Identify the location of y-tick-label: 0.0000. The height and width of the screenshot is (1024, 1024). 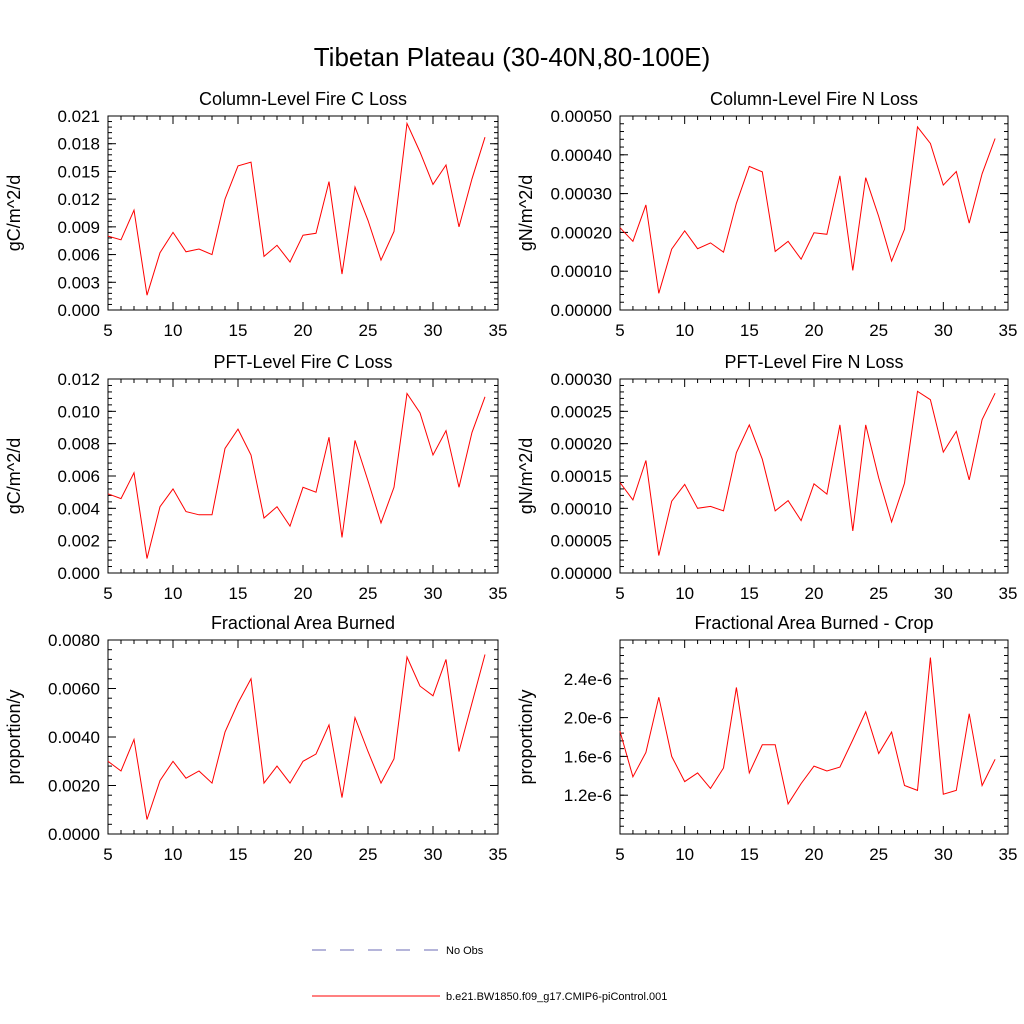
(74, 834).